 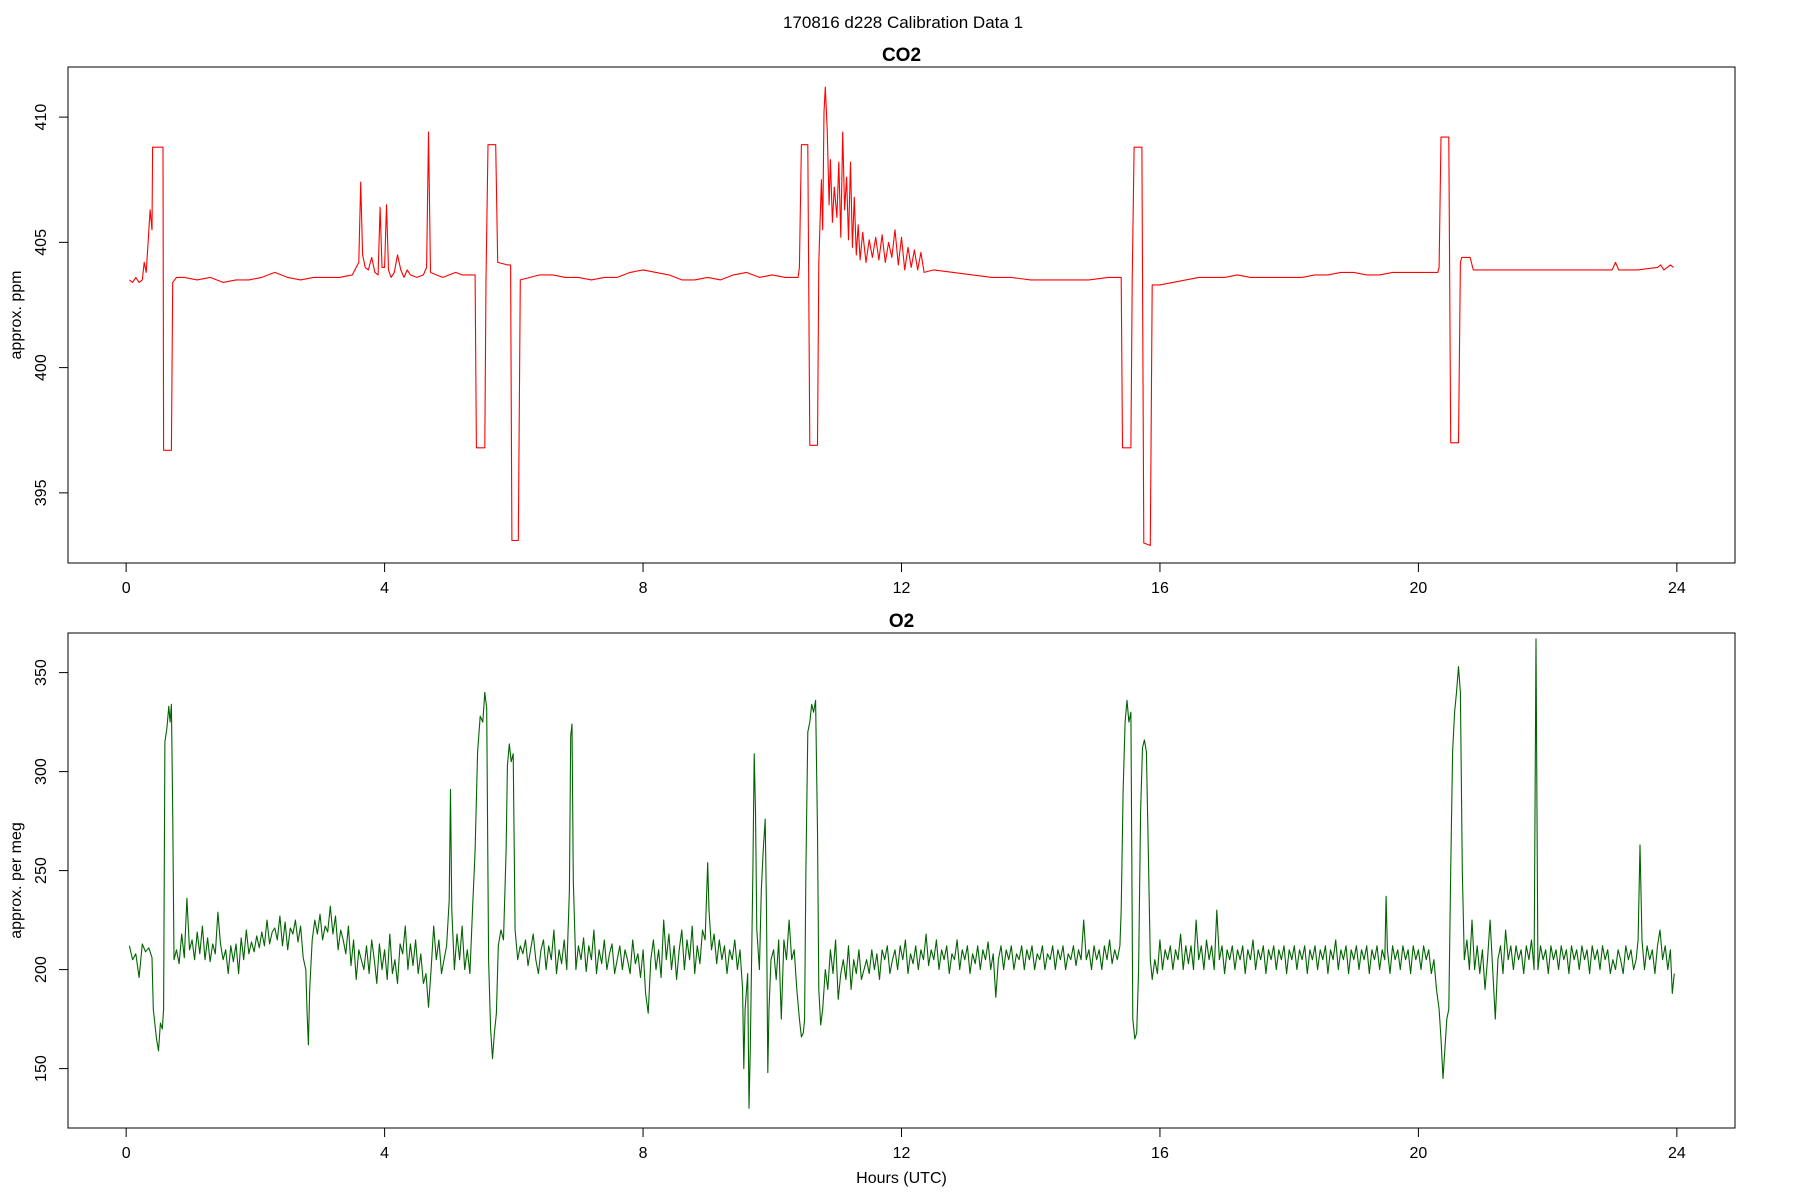 I want to click on o2-x-tick-label: 12, so click(x=902, y=1153).